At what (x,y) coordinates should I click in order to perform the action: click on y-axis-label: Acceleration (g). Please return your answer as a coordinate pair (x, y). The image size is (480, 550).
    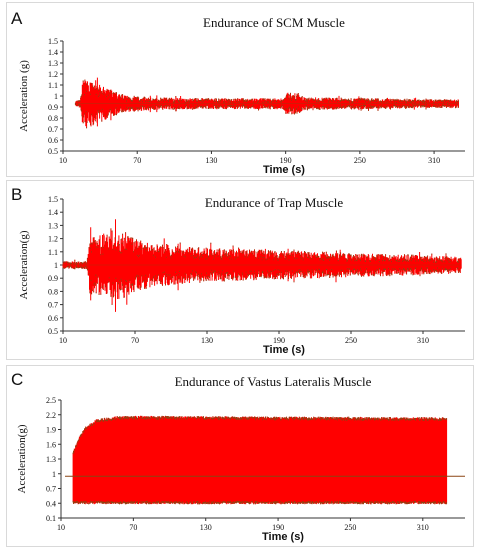
    Looking at the image, I should click on (24, 96).